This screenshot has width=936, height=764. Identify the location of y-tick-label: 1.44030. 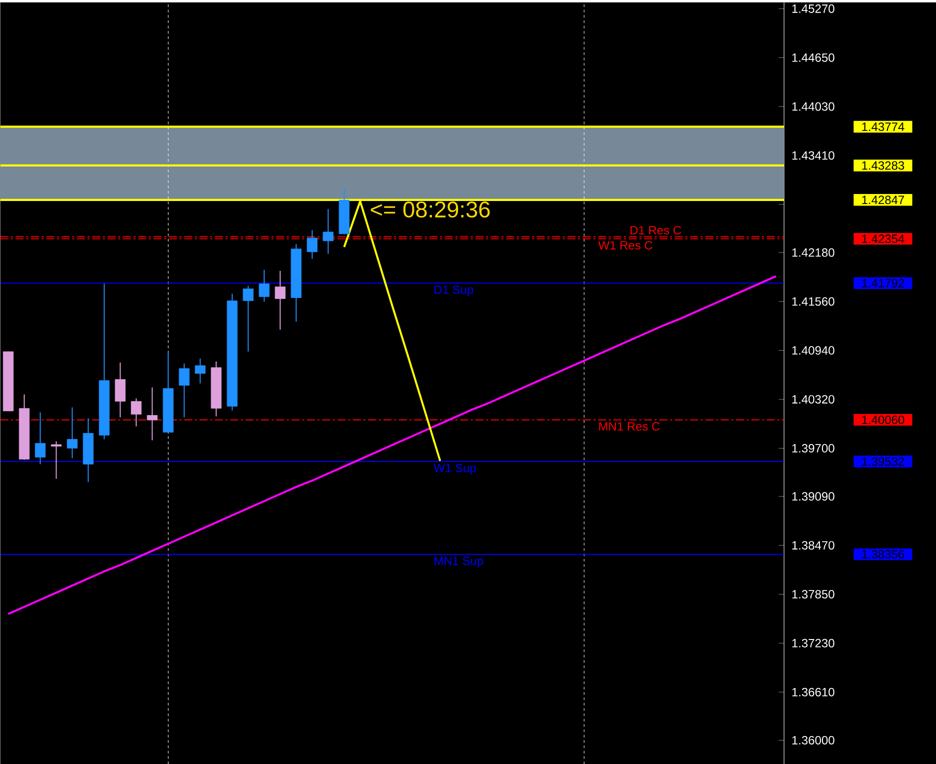
(813, 106).